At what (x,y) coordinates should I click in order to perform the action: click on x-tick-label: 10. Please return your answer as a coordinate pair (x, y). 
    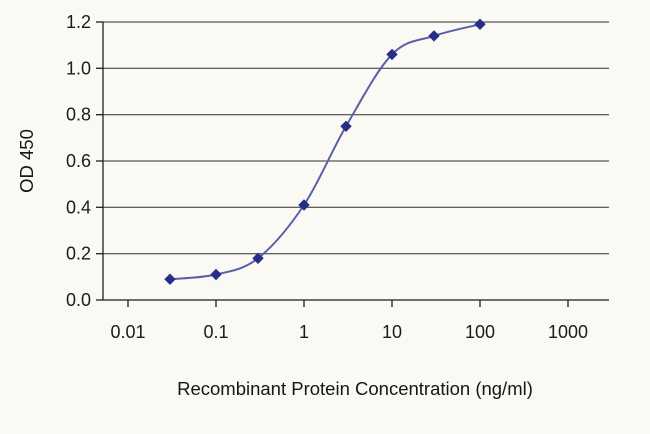
    Looking at the image, I should click on (392, 332).